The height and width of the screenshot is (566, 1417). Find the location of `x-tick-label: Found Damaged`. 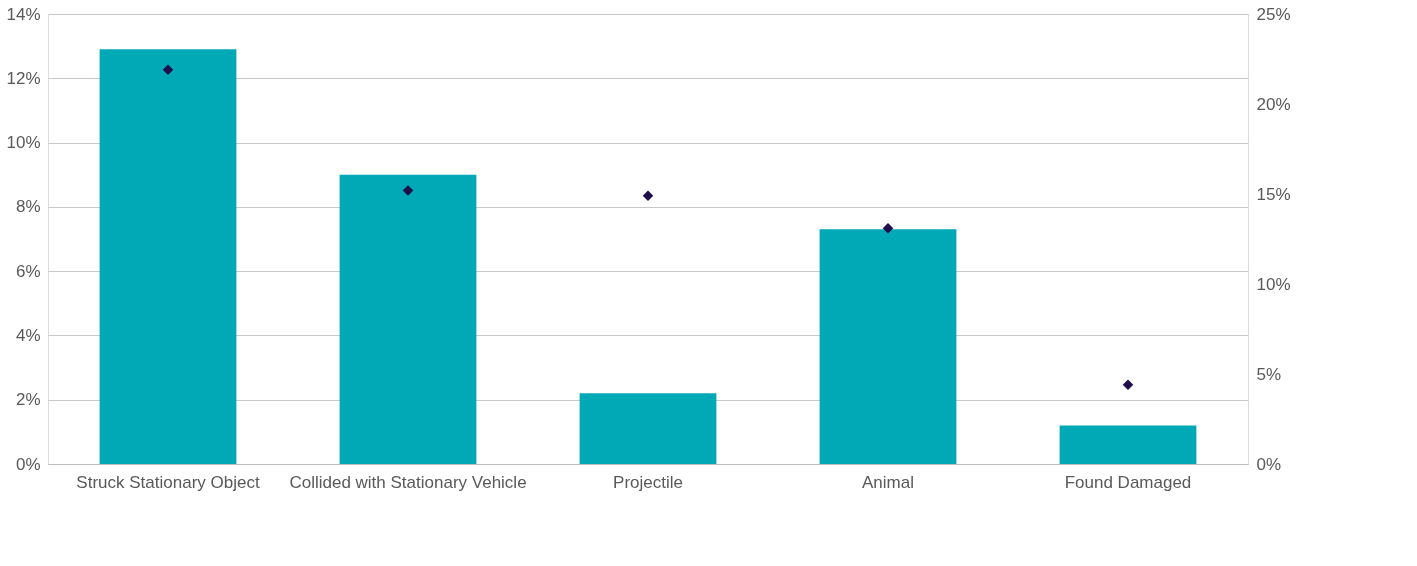

x-tick-label: Found Damaged is located at coordinates (1128, 482).